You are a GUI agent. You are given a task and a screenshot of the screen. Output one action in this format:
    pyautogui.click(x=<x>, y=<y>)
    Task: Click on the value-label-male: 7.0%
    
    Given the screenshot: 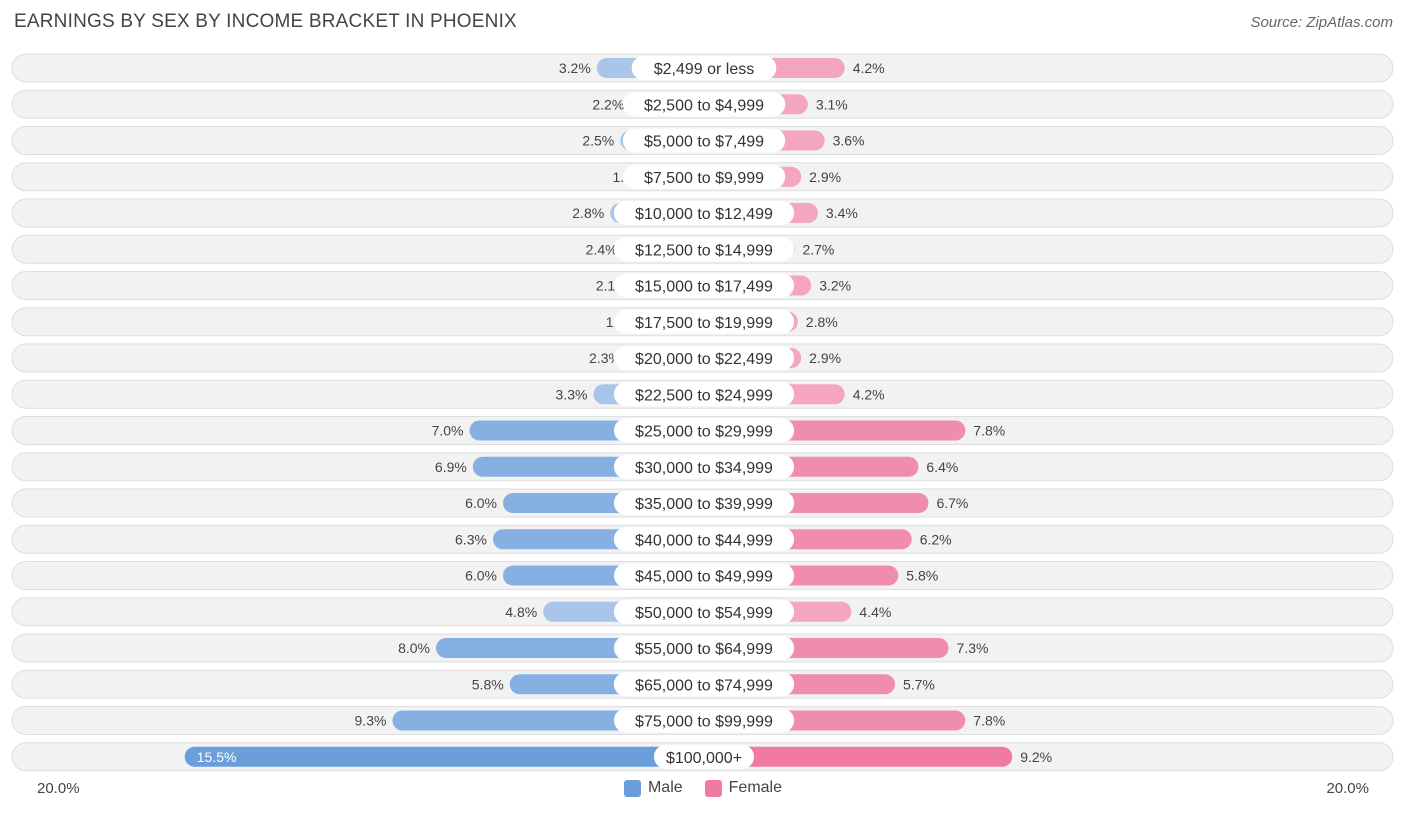 What is the action you would take?
    pyautogui.click(x=448, y=431)
    